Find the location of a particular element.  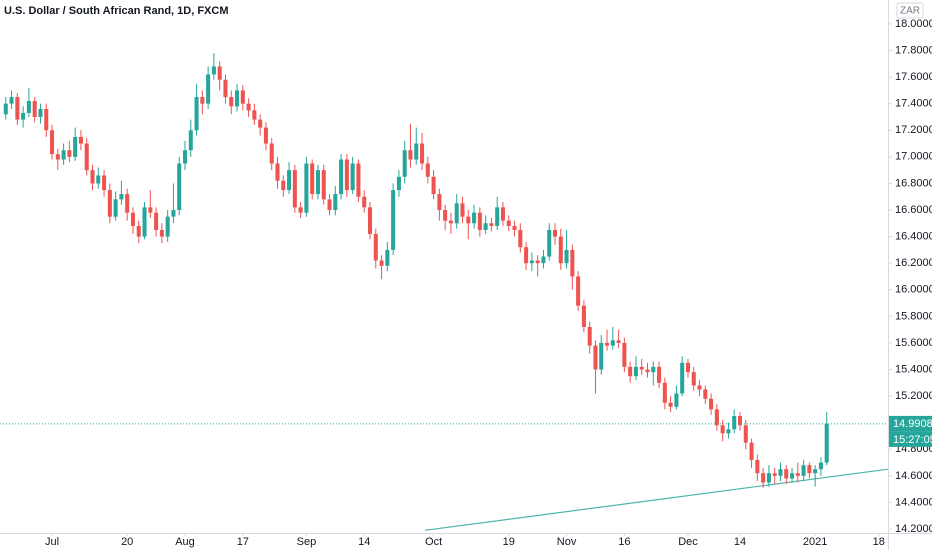

y-tick-label: 16.80000 is located at coordinates (913, 183).